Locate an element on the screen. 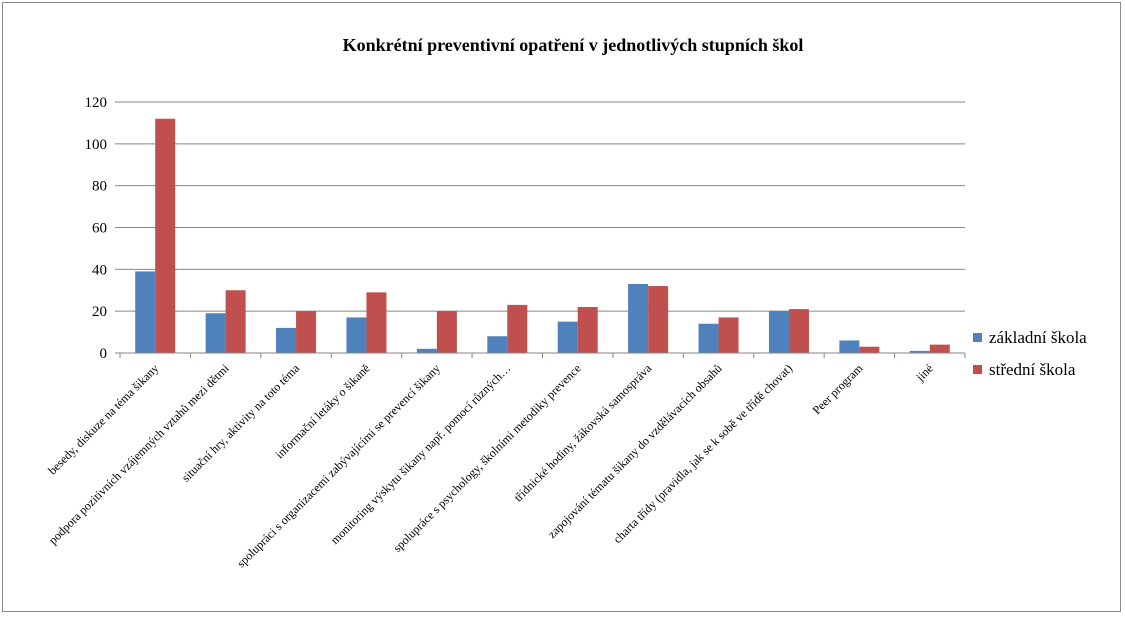 The width and height of the screenshot is (1125, 618). y-tick-label: 100 is located at coordinates (96, 145).